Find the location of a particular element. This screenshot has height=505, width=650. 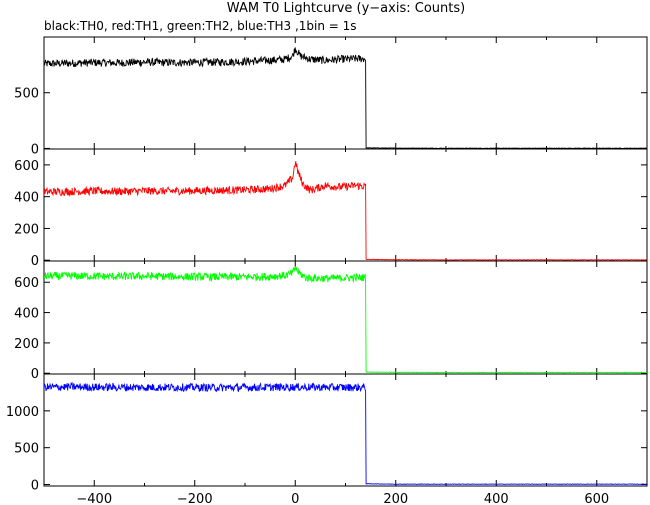

chart-title: WAM T0 Lightcurve (y−axis: Counts) is located at coordinates (346, 8).